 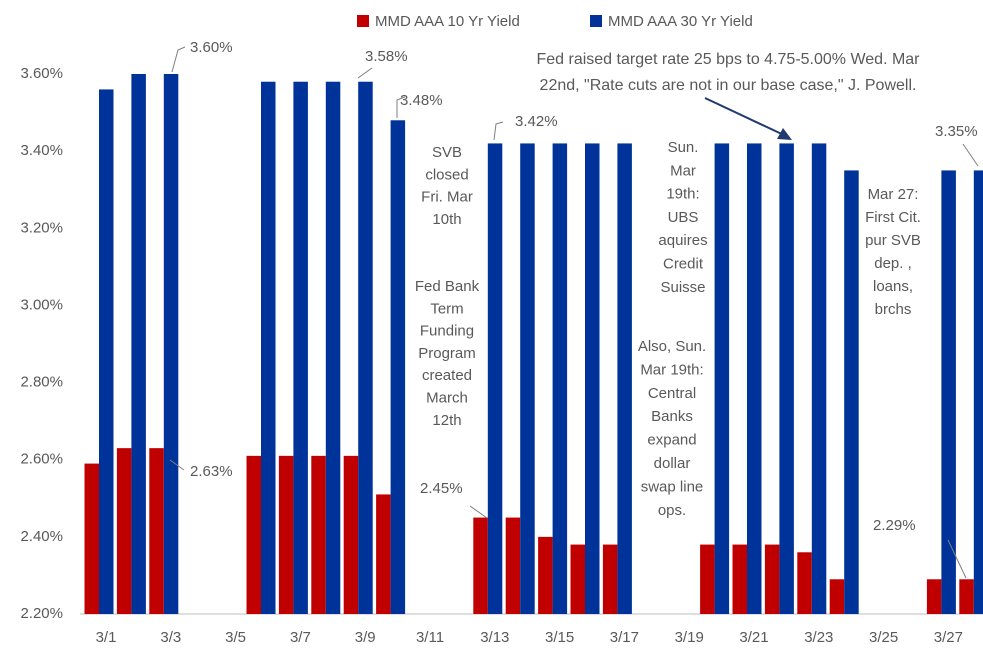 I want to click on y-tick-label: 3.40%, so click(x=41, y=150).